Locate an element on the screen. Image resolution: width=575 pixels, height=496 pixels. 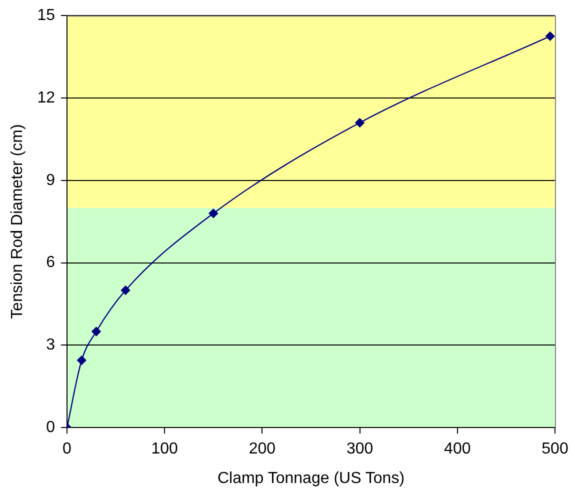
x-tick-label: 500 is located at coordinates (555, 449).